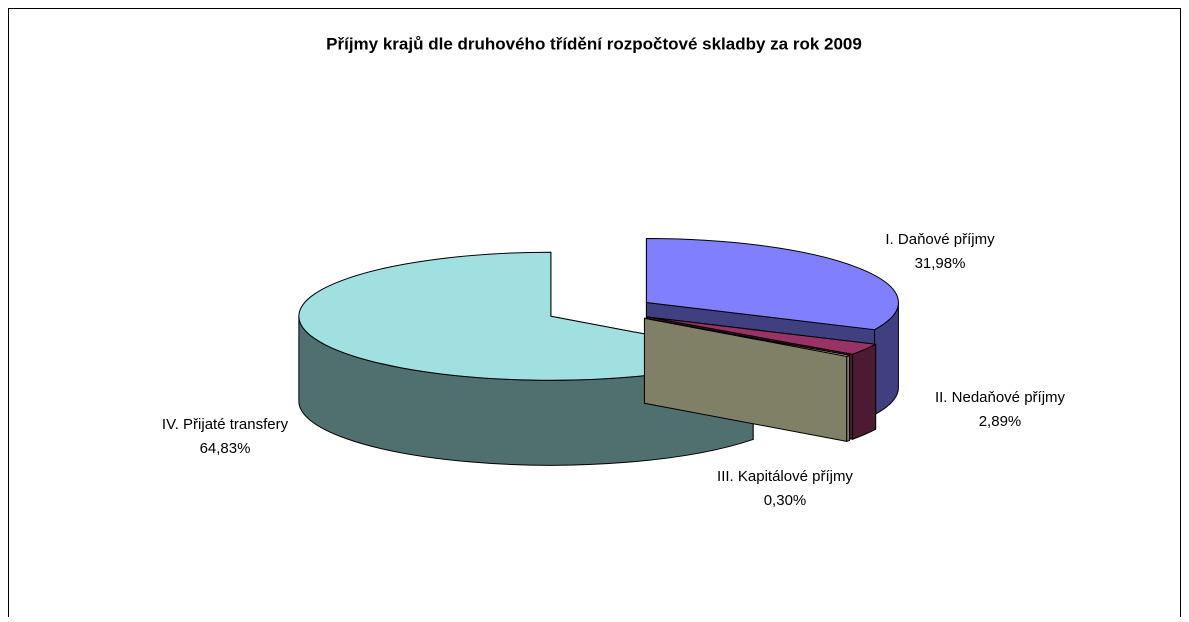 Image resolution: width=1189 pixels, height=622 pixels. Describe the element at coordinates (940, 239) in the screenshot. I see `slice-label: I. Daňové příjmy` at that location.